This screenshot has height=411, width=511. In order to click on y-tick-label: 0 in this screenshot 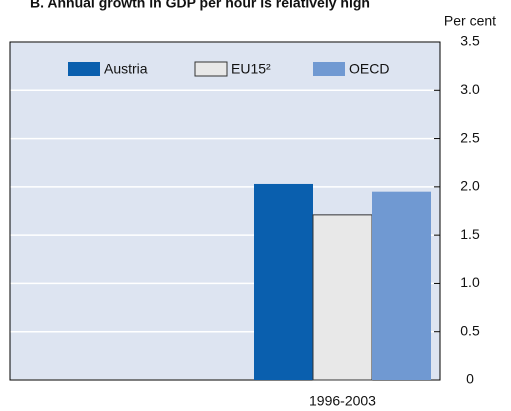, I will do `click(470, 379)`.